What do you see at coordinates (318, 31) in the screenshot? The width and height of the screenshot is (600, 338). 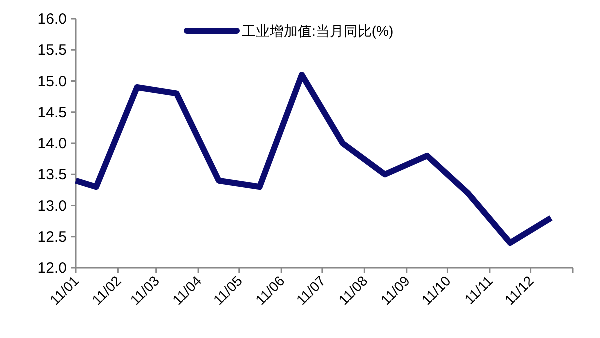 I see `legend-label: 工业增加值:当月同比(%)` at bounding box center [318, 31].